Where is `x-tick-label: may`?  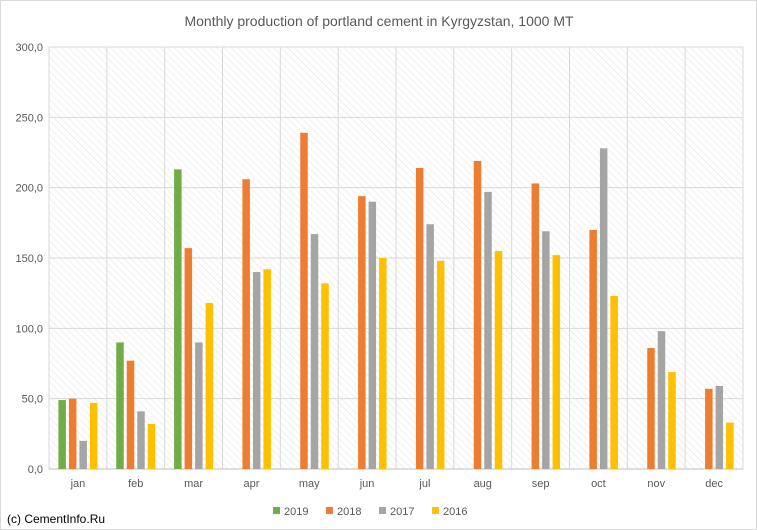 x-tick-label: may is located at coordinates (309, 484).